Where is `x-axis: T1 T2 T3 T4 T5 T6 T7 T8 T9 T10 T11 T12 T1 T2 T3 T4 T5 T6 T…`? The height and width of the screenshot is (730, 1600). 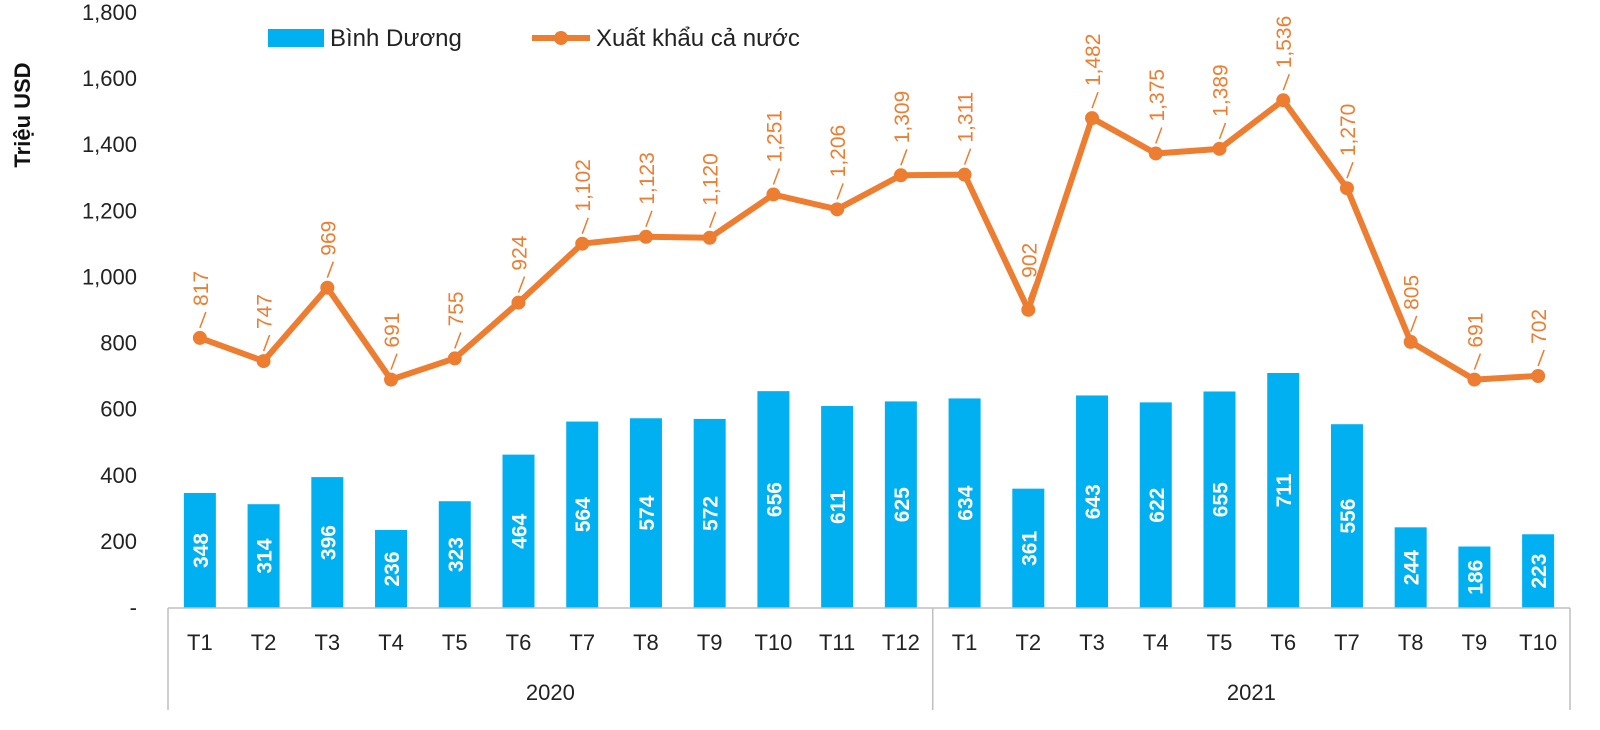 x-axis: T1 T2 T3 T4 T5 T6 T7 T8 T9 T10 T11 T12 T1 T2 T3 T4 T5 T6 T… is located at coordinates (869, 658).